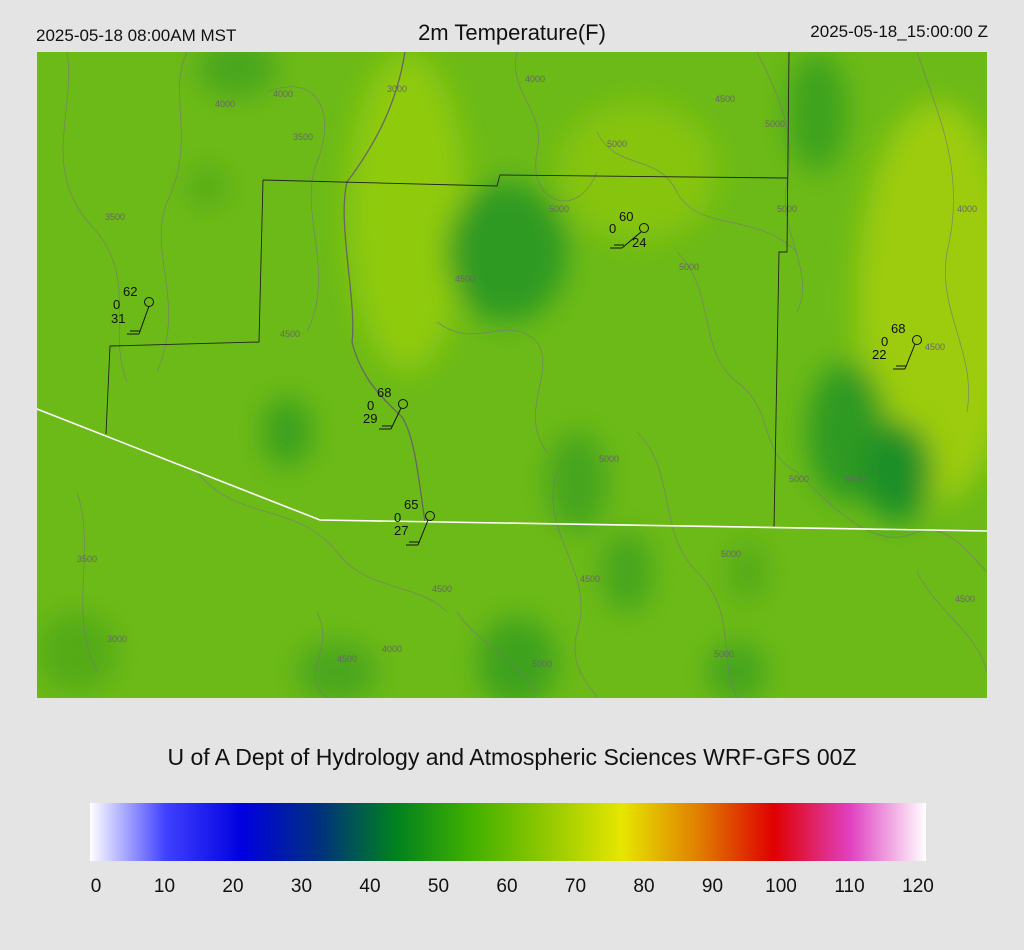 The width and height of the screenshot is (1024, 950). I want to click on station-dewpoint: 29, so click(370, 418).